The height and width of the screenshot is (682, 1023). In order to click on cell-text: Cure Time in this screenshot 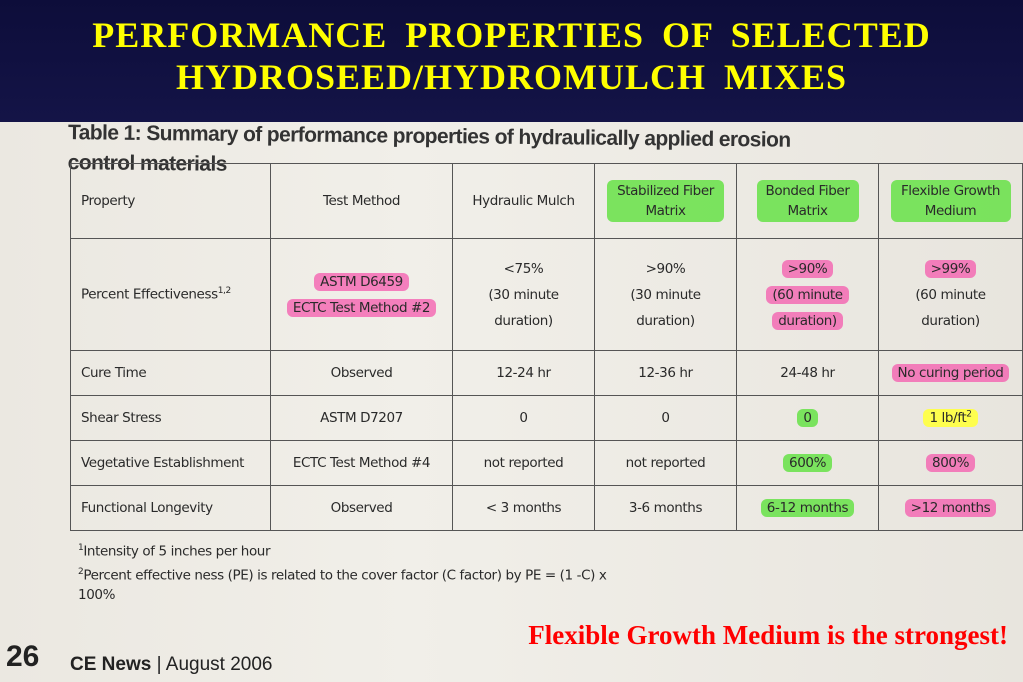, I will do `click(114, 373)`.